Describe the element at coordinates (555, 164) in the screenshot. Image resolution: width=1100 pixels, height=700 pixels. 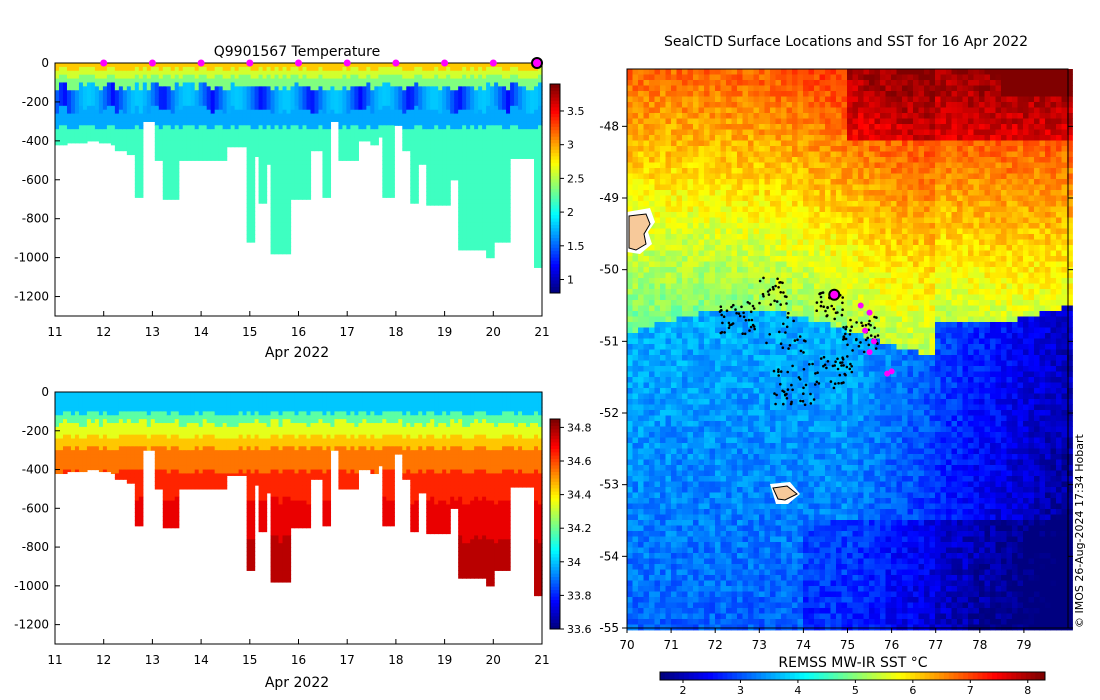
I see `colorbar-swatch` at that location.